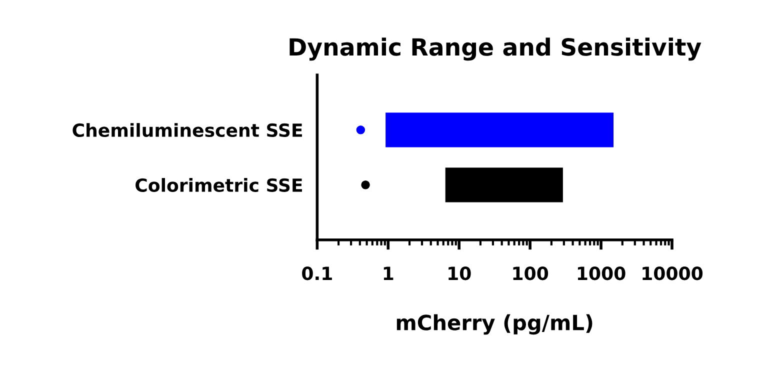 The height and width of the screenshot is (373, 768). I want to click on x-tick-label: 100, so click(530, 273).